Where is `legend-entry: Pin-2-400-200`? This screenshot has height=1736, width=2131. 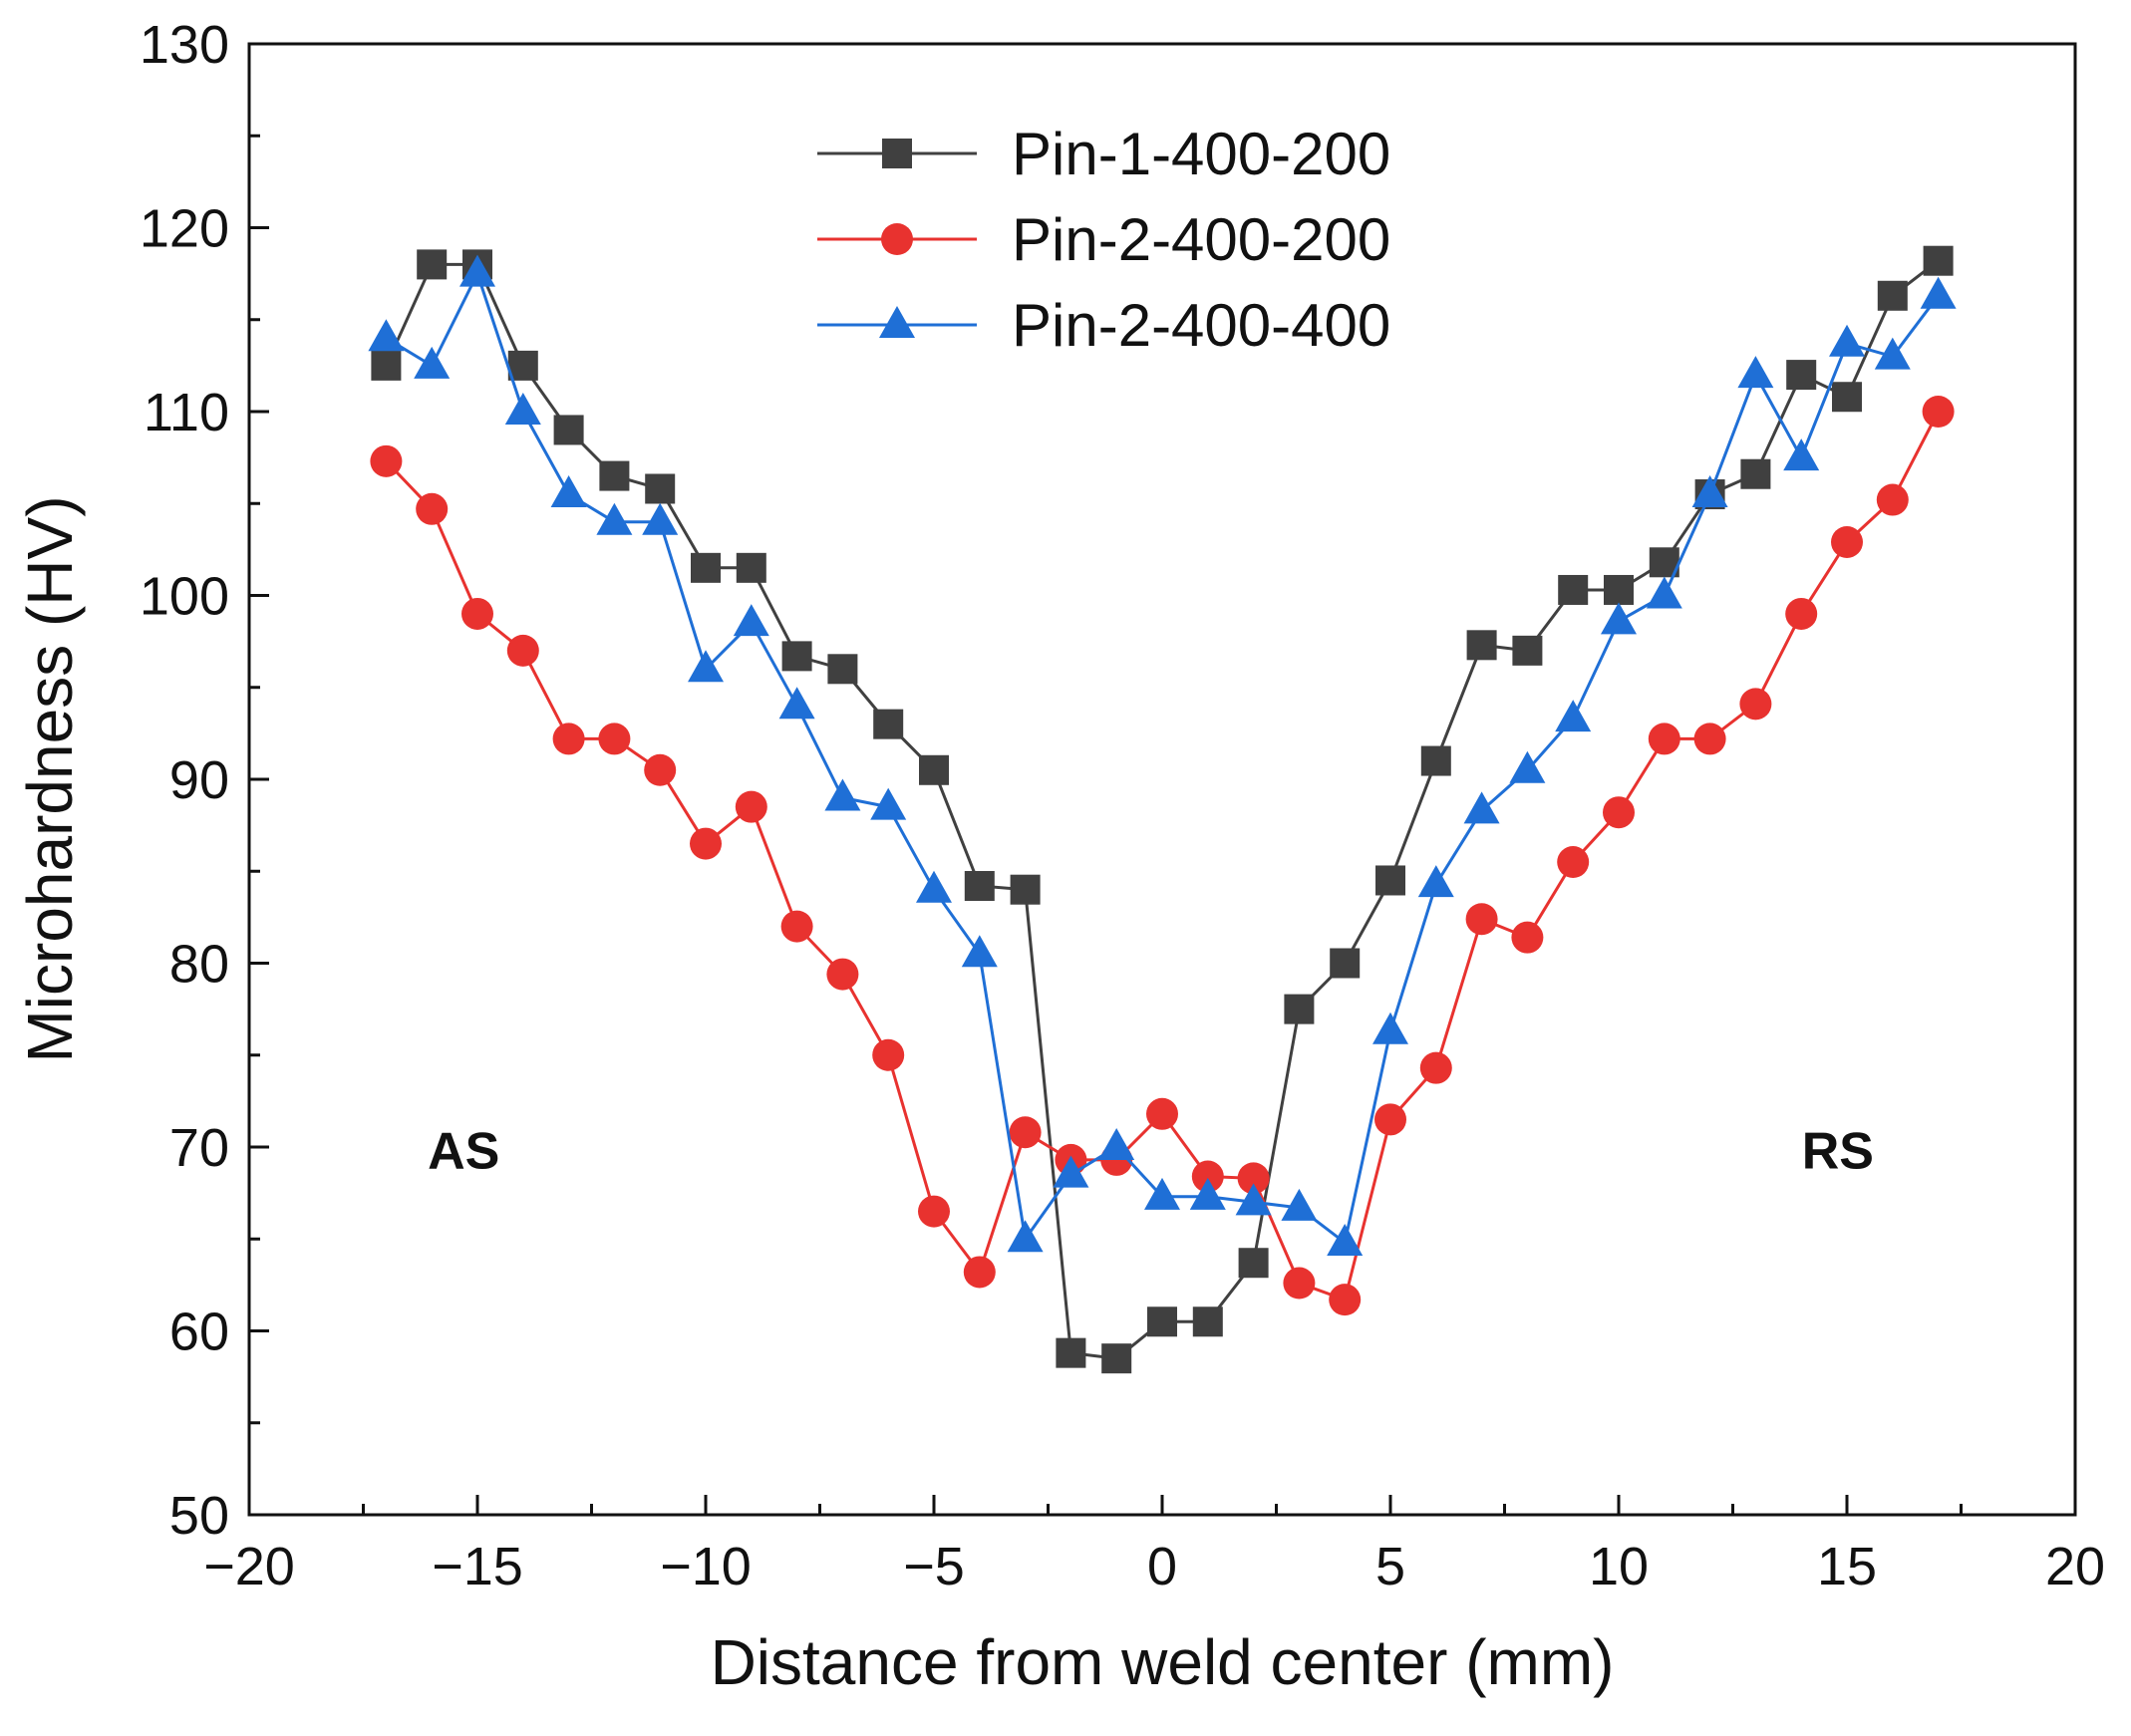
legend-entry: Pin-2-400-200 is located at coordinates (1103, 239).